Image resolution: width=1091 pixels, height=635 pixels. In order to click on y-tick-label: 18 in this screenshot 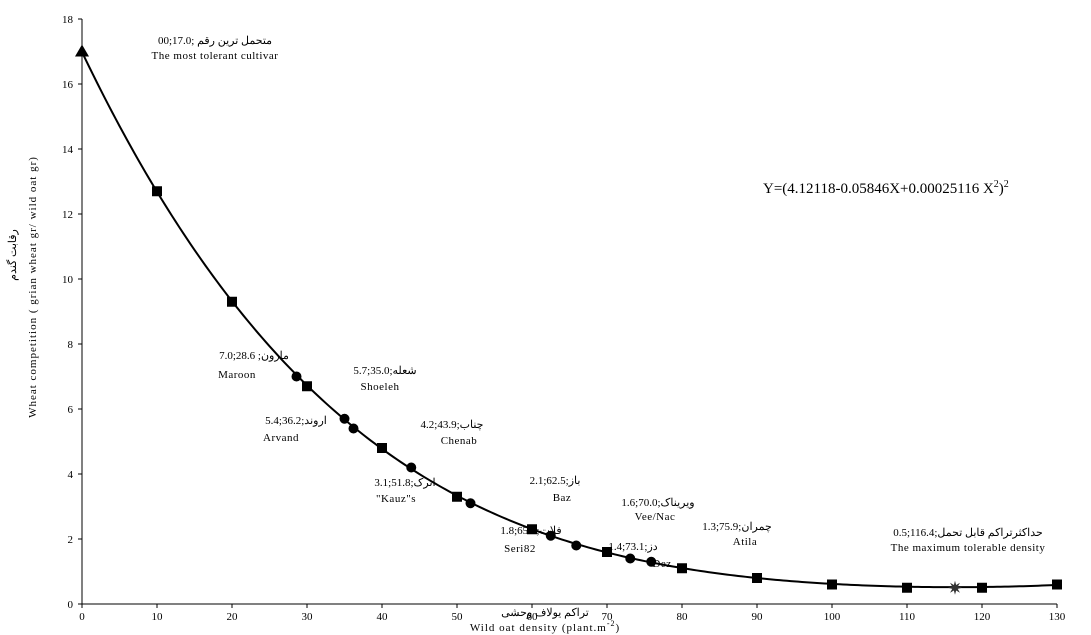, I will do `click(68, 20)`.